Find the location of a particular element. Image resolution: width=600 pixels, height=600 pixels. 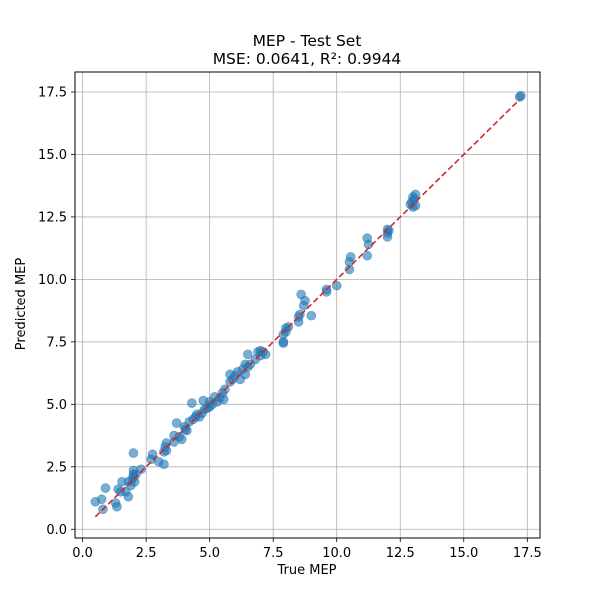

y-tick-label: 10.0 is located at coordinates (52, 280).